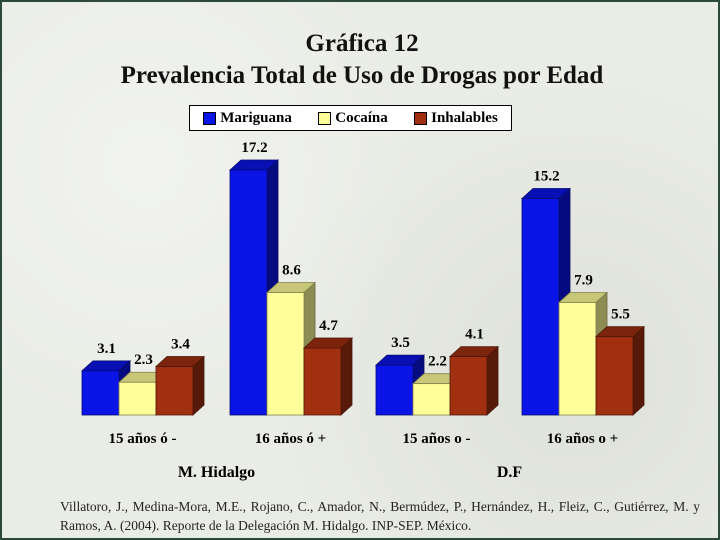  I want to click on legend-item-inhalables: Inhalables, so click(456, 118).